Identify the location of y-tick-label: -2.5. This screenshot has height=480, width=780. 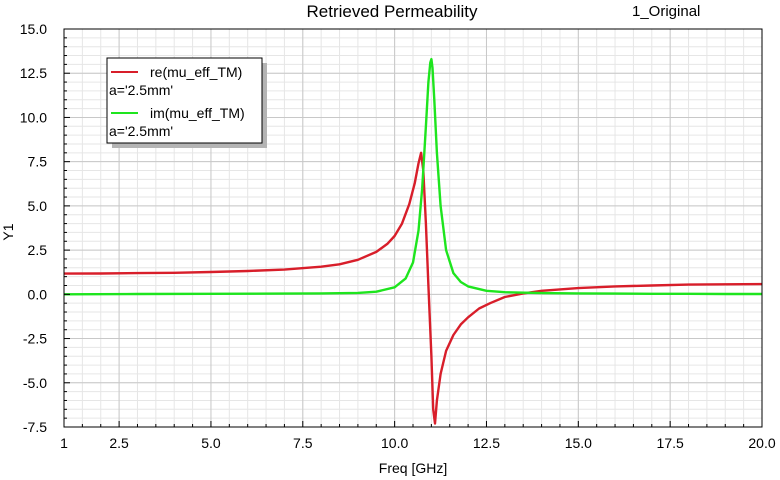
(35, 339).